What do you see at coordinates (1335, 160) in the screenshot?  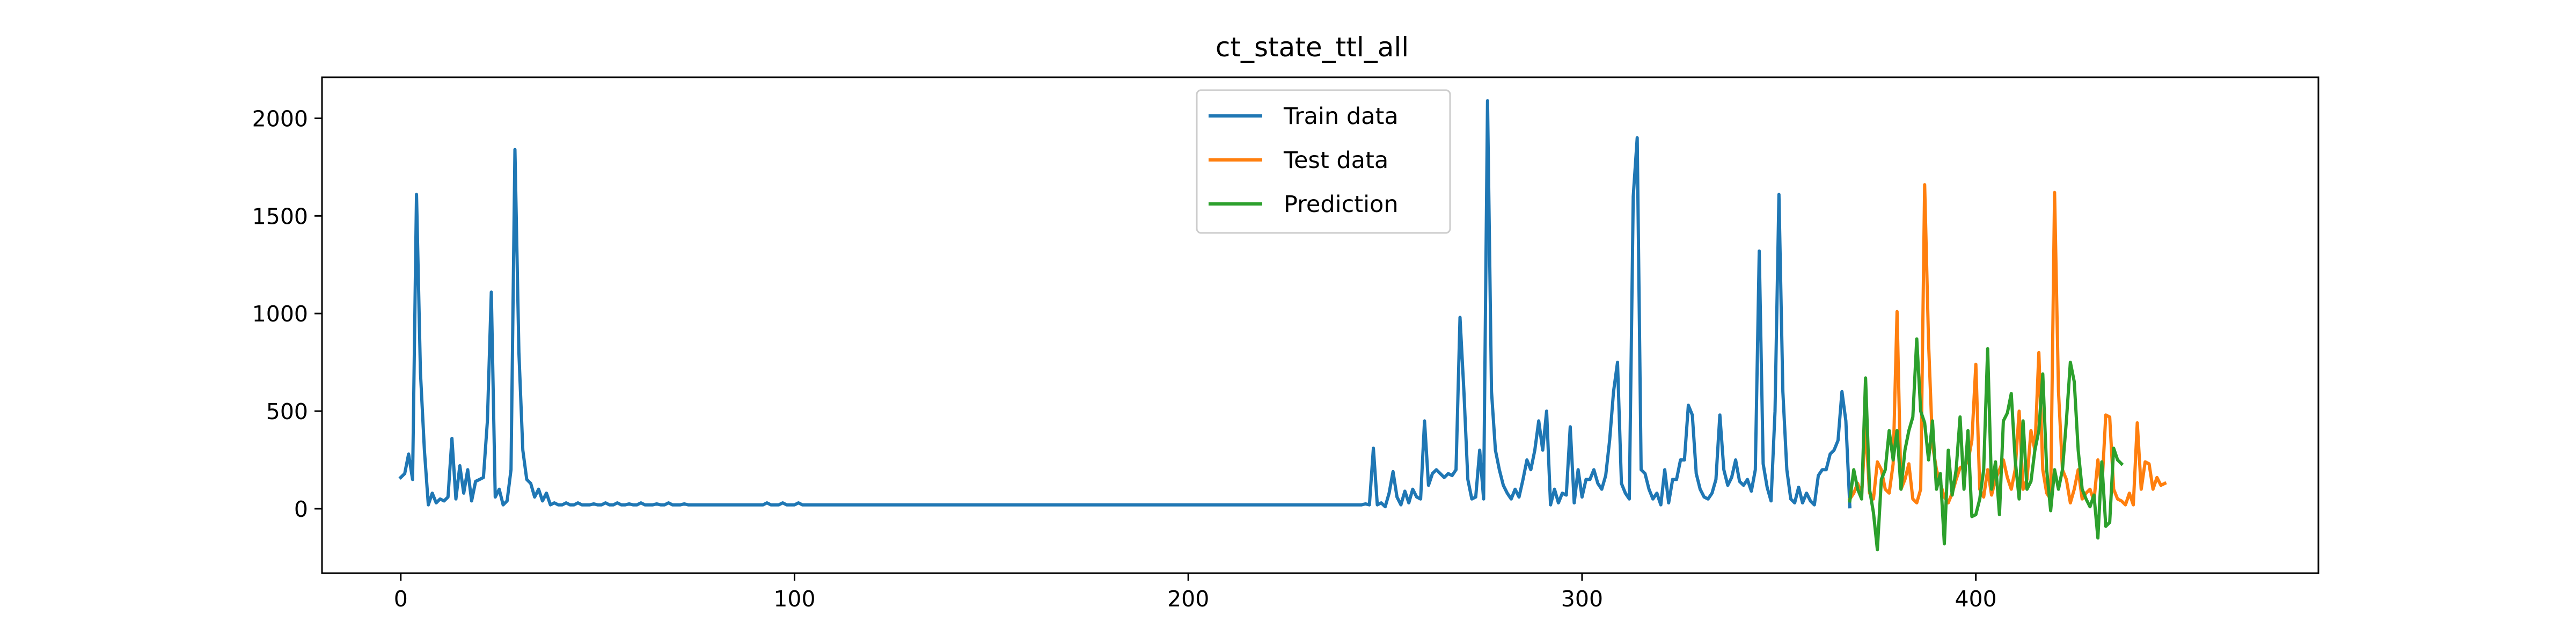 I see `legend-label-test-data: Test data` at bounding box center [1335, 160].